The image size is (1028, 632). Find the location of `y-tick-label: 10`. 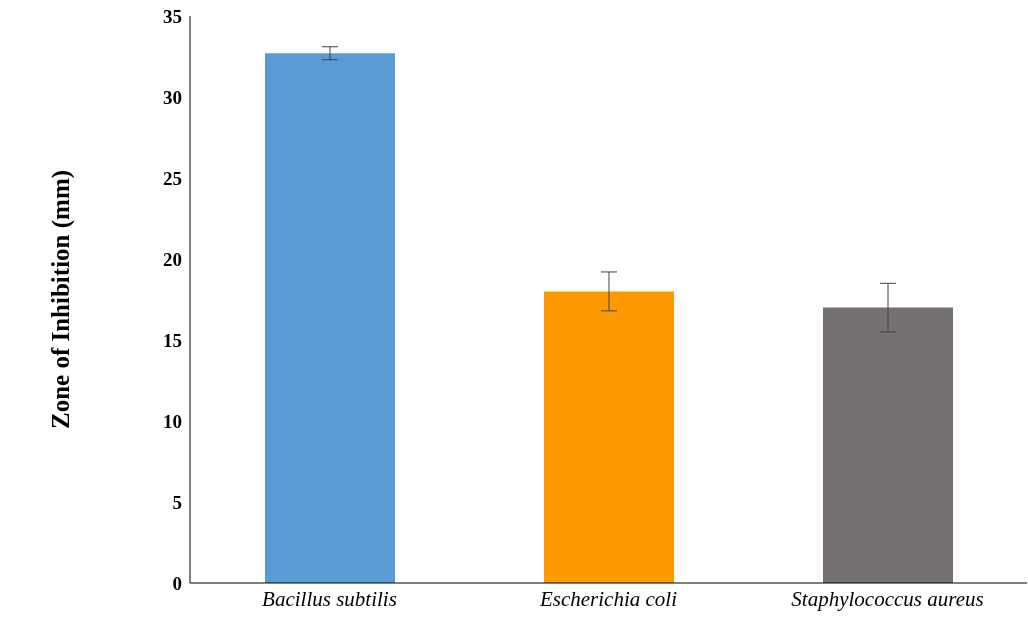

y-tick-label: 10 is located at coordinates (172, 421).